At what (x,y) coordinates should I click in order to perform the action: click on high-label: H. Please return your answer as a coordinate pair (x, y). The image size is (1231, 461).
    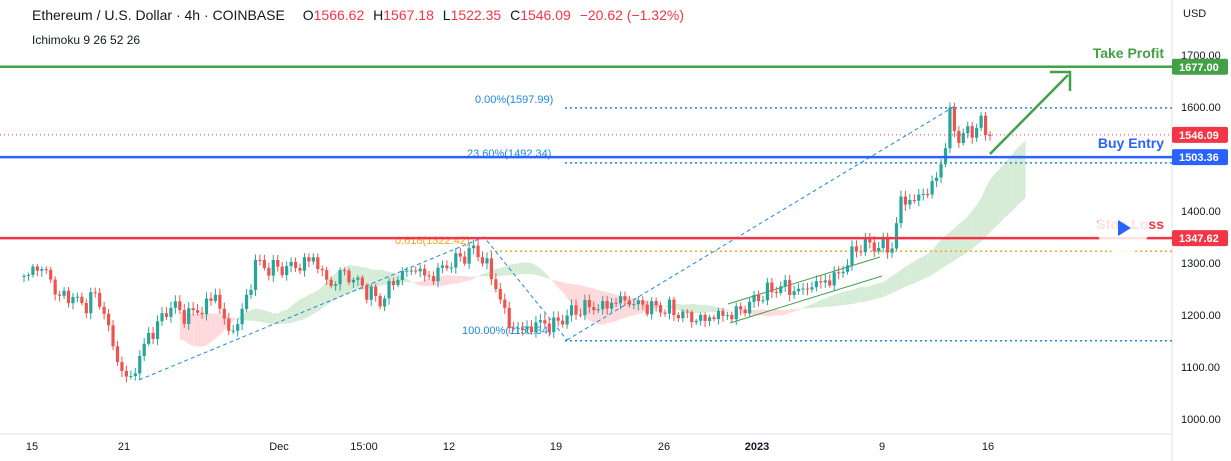
    Looking at the image, I should click on (378, 15).